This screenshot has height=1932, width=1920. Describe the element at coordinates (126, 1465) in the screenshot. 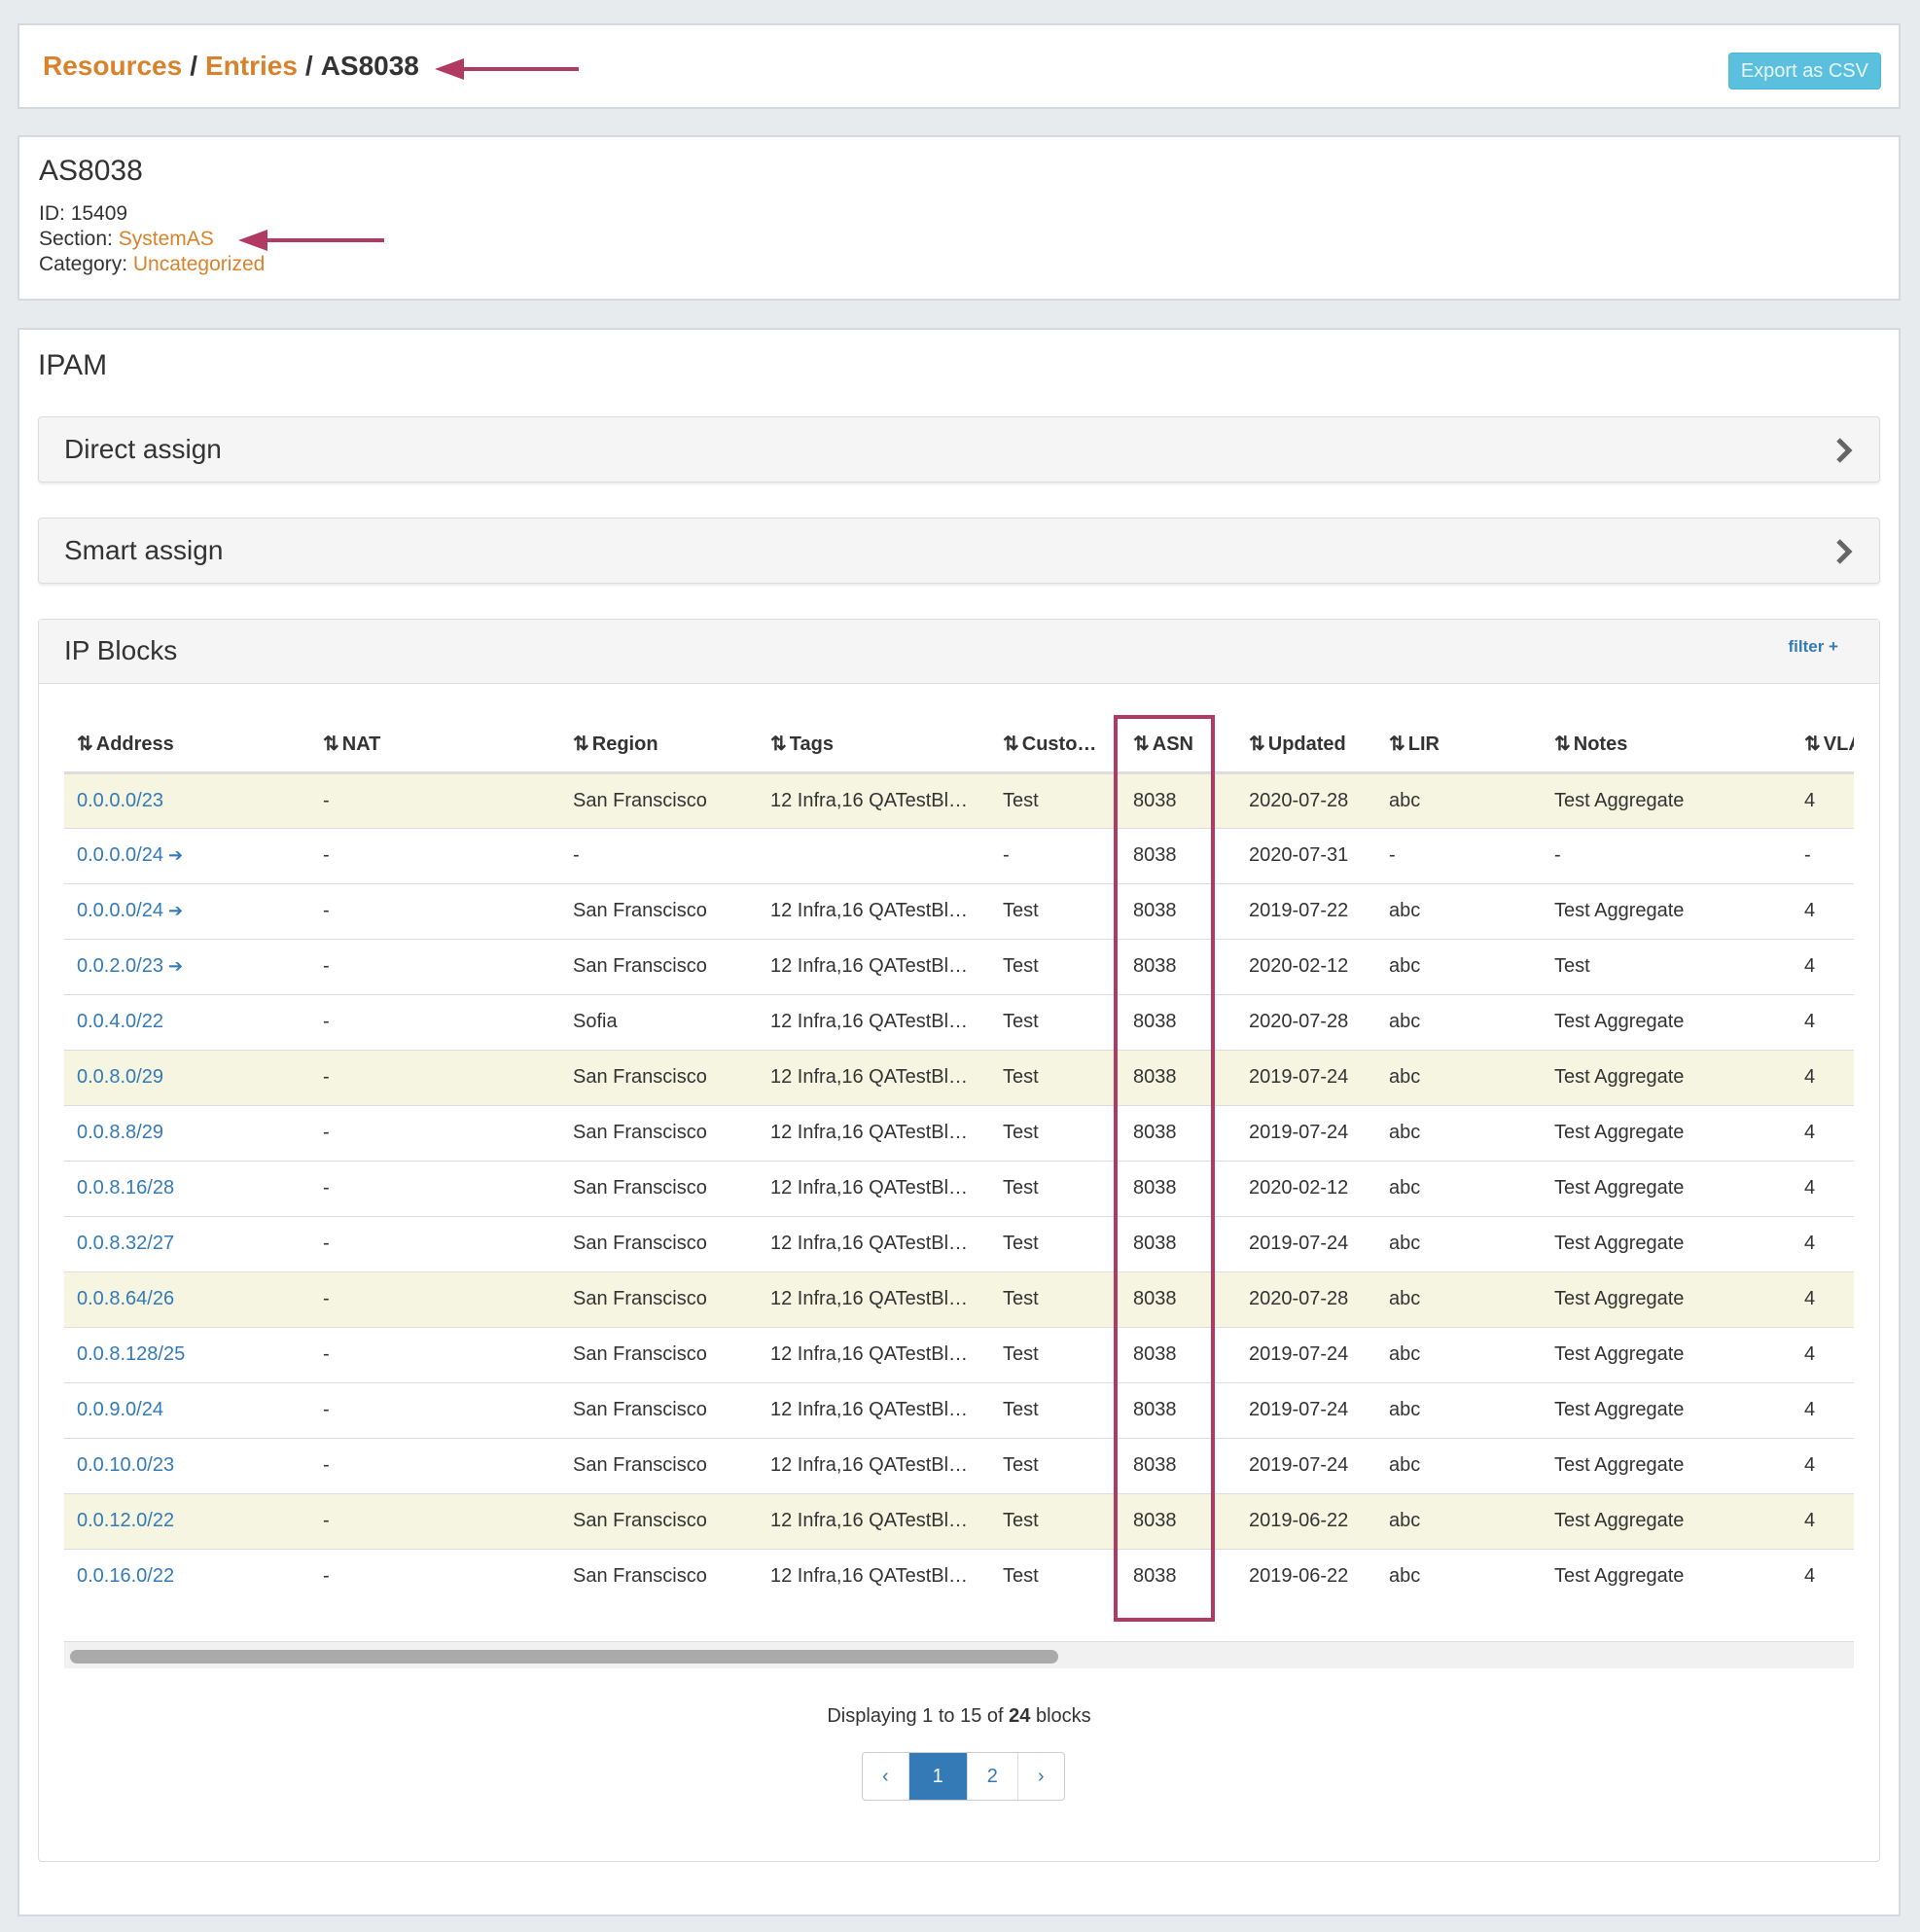

I see `address-link: 0.0.10.0/23` at that location.